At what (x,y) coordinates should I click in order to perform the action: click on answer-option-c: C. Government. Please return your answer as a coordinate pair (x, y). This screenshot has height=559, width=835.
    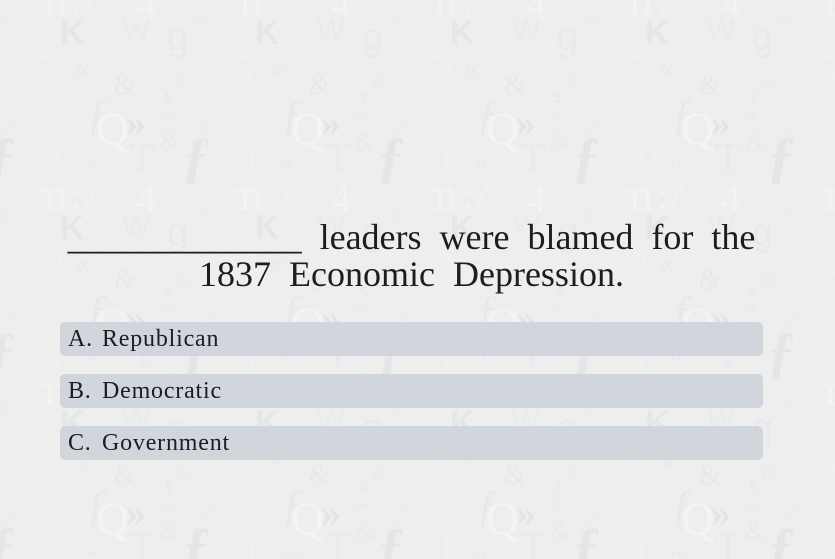
    Looking at the image, I should click on (411, 443).